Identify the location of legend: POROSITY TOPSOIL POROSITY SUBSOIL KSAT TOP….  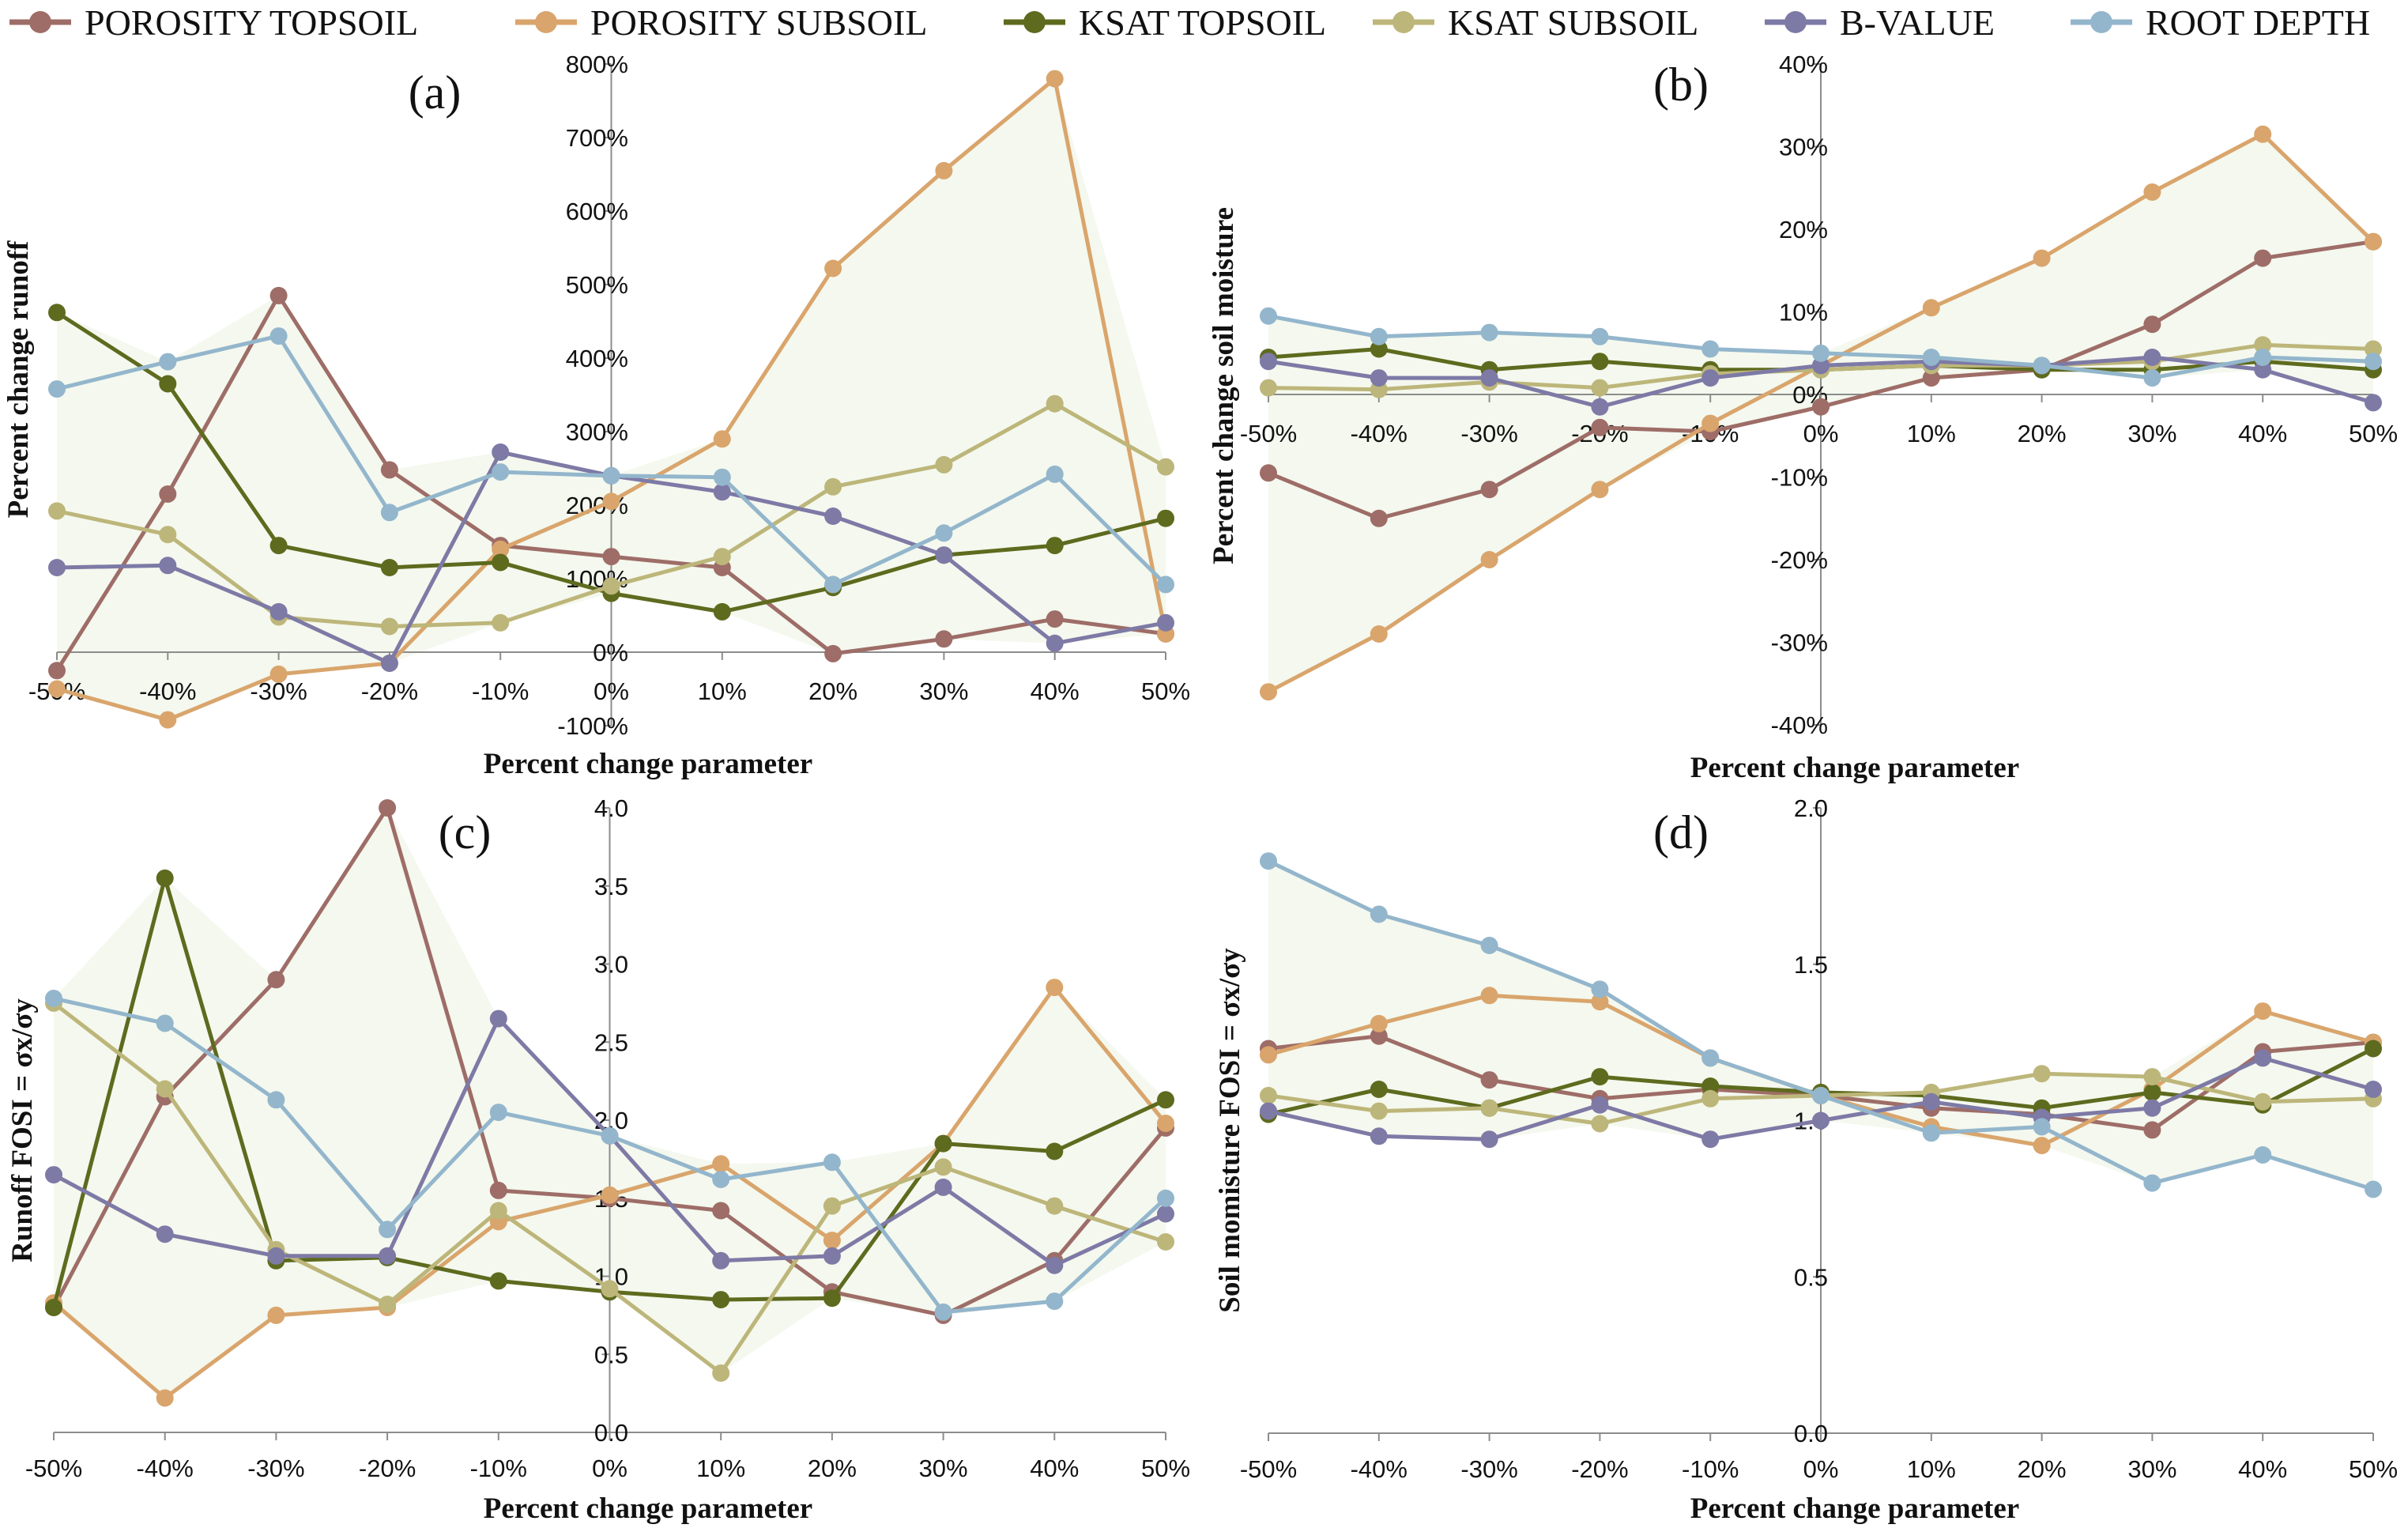
(1189, 22).